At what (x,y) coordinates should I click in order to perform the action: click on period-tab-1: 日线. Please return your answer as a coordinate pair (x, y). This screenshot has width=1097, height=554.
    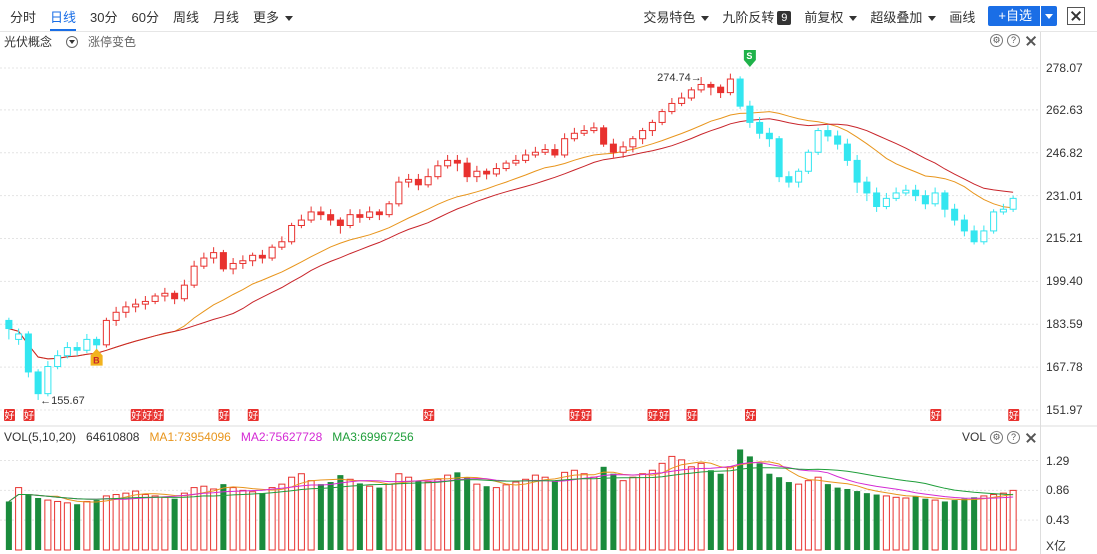
    Looking at the image, I should click on (63, 16).